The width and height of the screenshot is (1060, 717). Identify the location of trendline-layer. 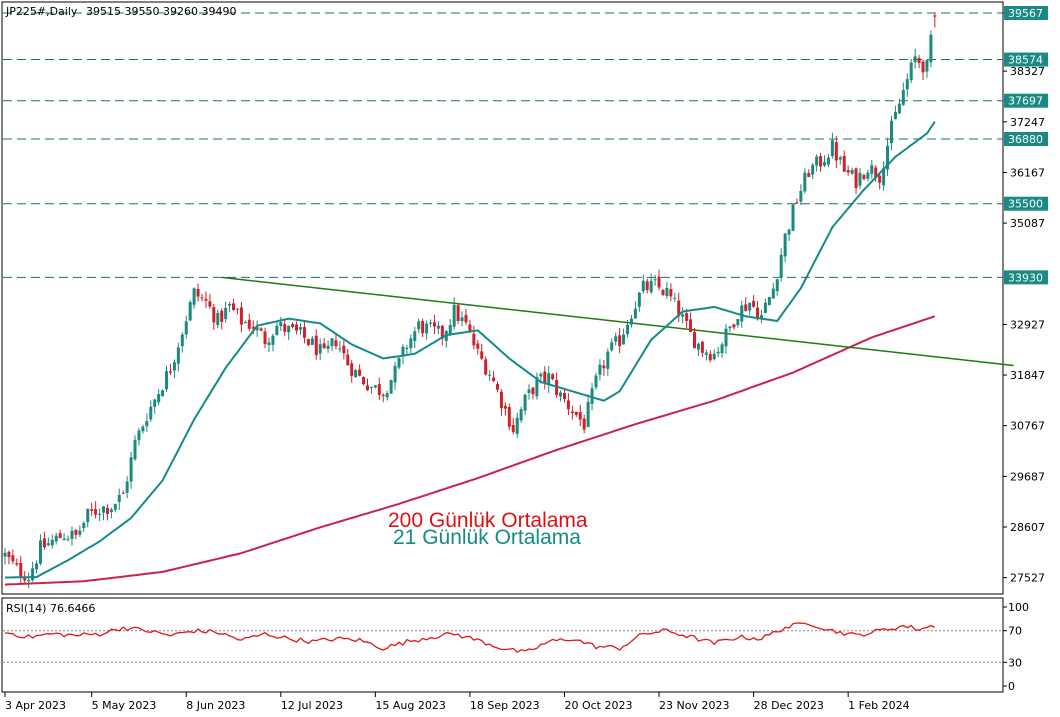
(617, 321).